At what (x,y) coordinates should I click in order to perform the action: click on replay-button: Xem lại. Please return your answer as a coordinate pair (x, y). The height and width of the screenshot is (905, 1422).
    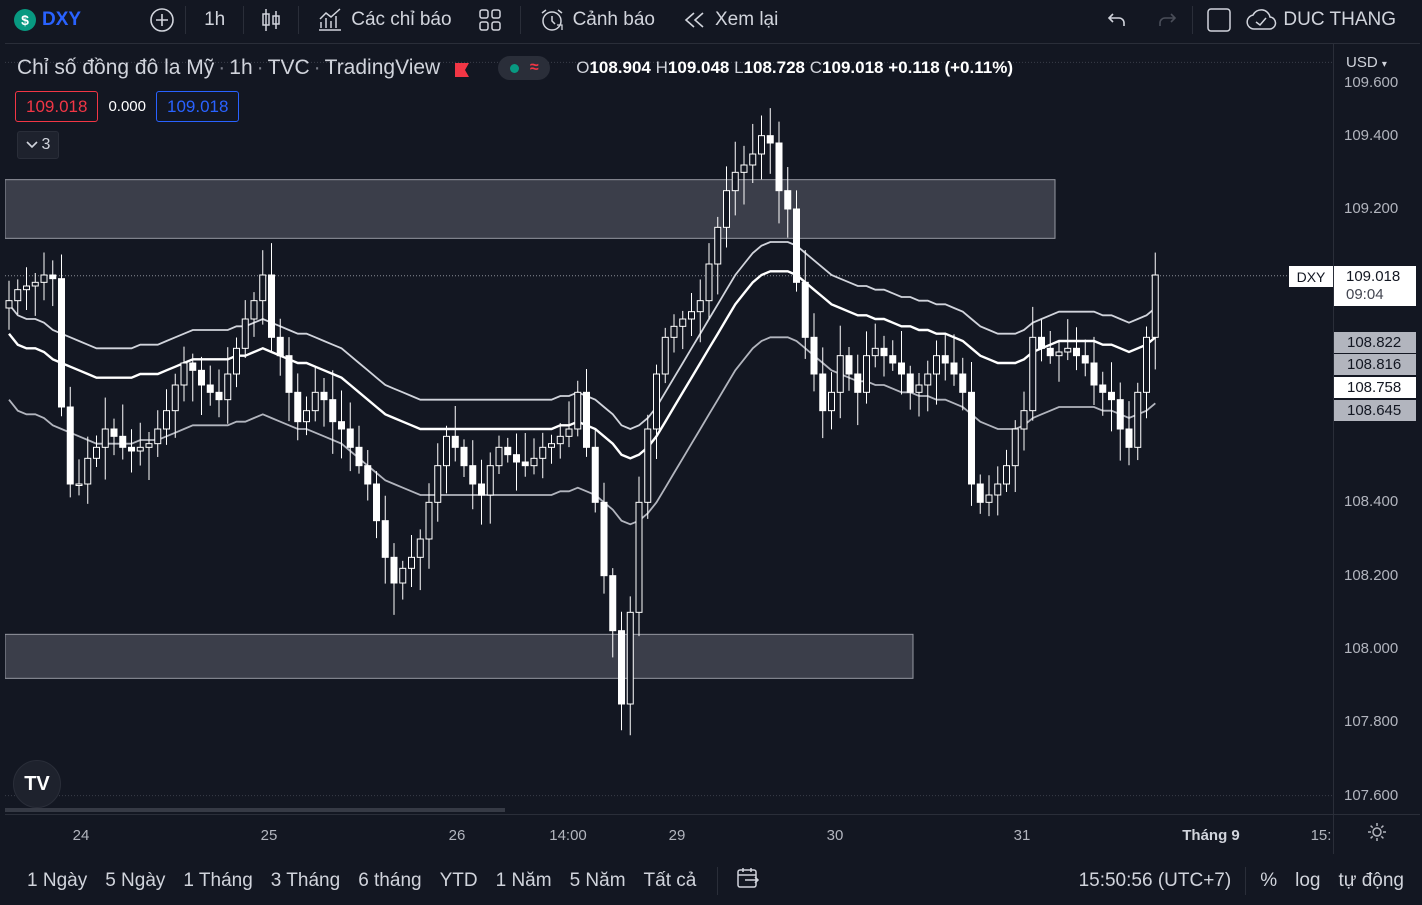
    Looking at the image, I should click on (726, 20).